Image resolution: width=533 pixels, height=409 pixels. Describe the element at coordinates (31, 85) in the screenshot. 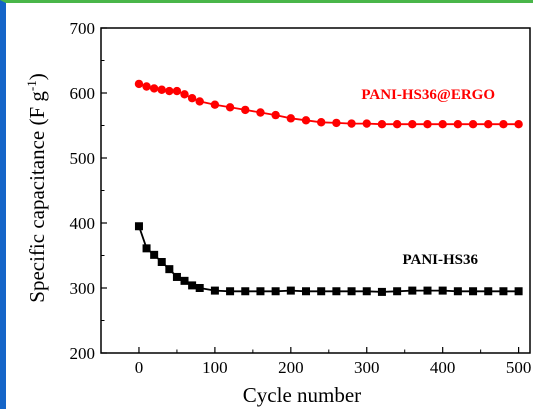

I see `y-axis-title-superscript: -1` at that location.